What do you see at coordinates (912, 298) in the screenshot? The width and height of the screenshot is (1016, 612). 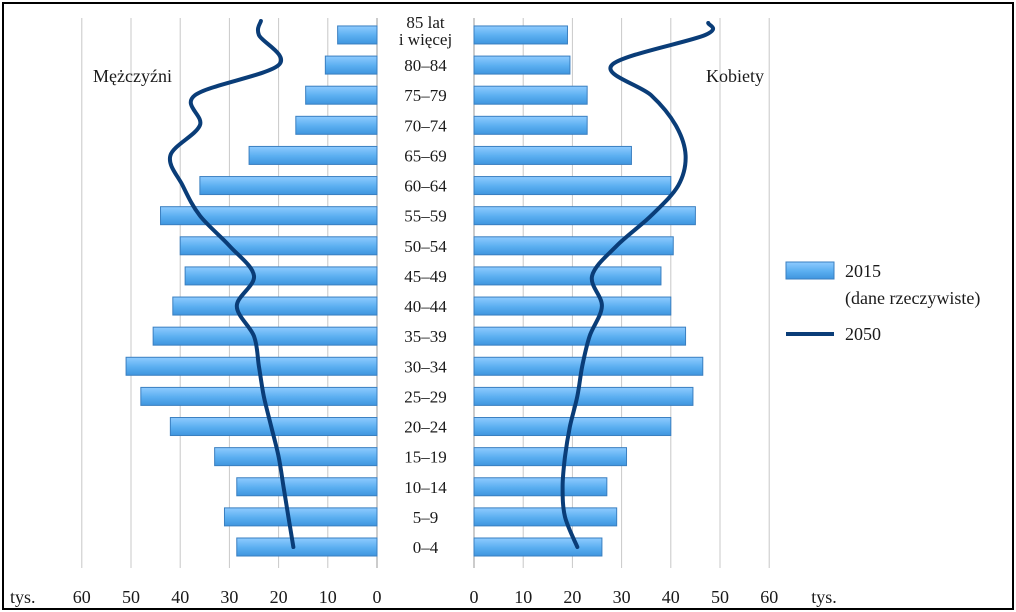 I see `legend-label-2015-note: (dane rzeczywiste)` at bounding box center [912, 298].